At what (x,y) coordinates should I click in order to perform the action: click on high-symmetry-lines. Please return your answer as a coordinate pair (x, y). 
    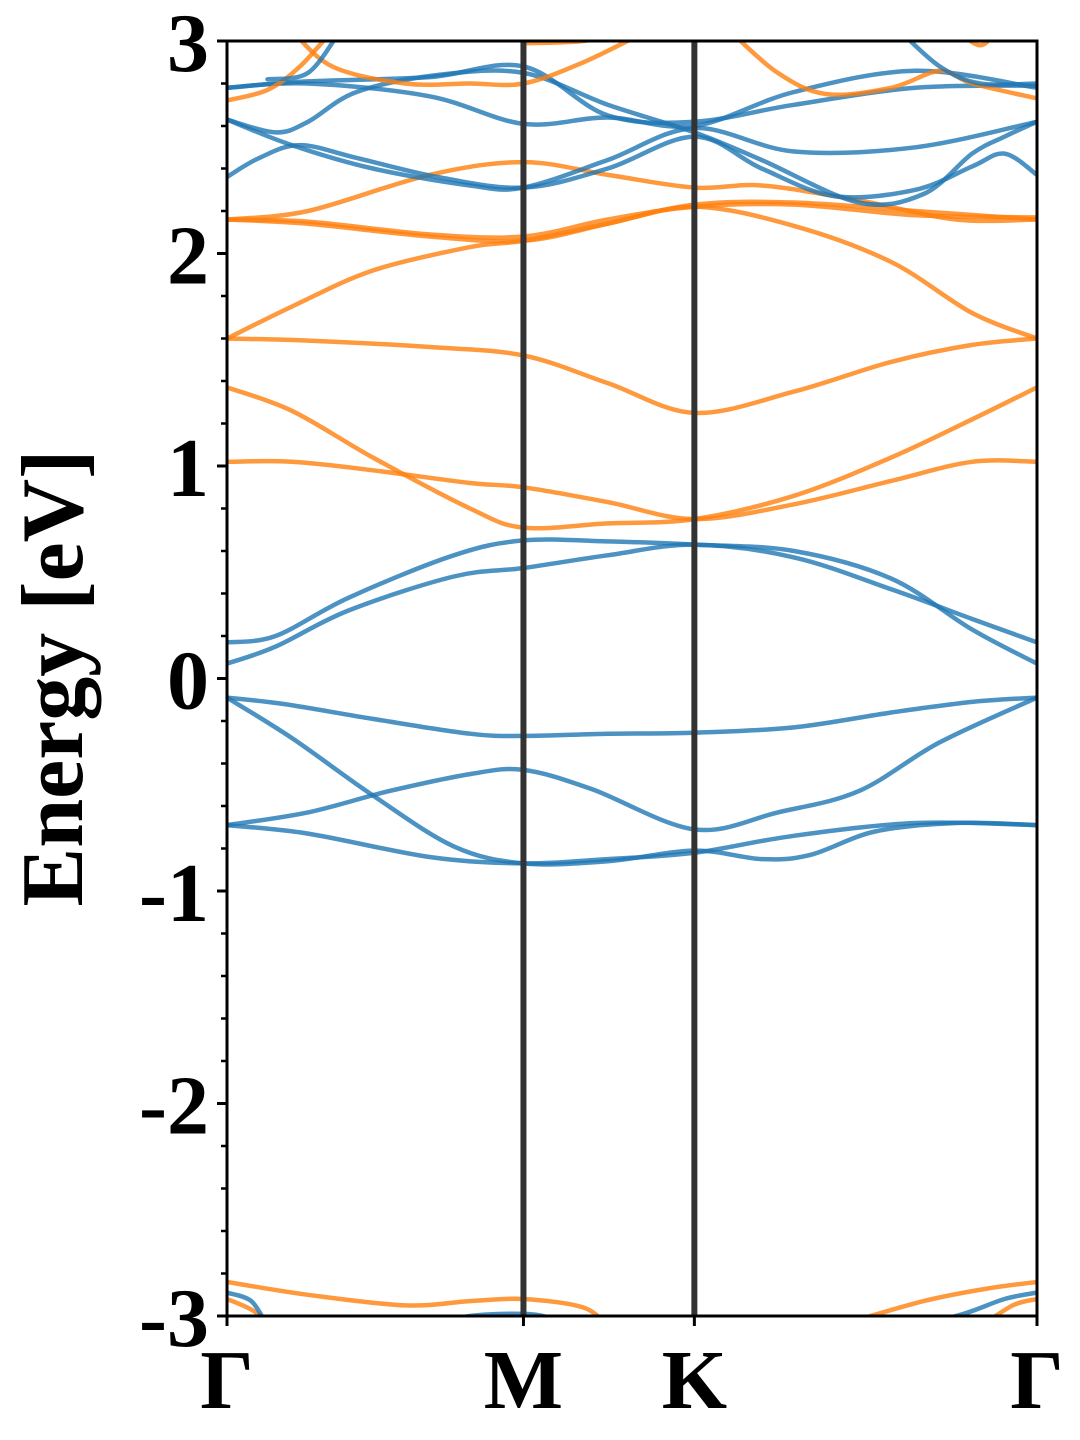
    Looking at the image, I should click on (609, 678).